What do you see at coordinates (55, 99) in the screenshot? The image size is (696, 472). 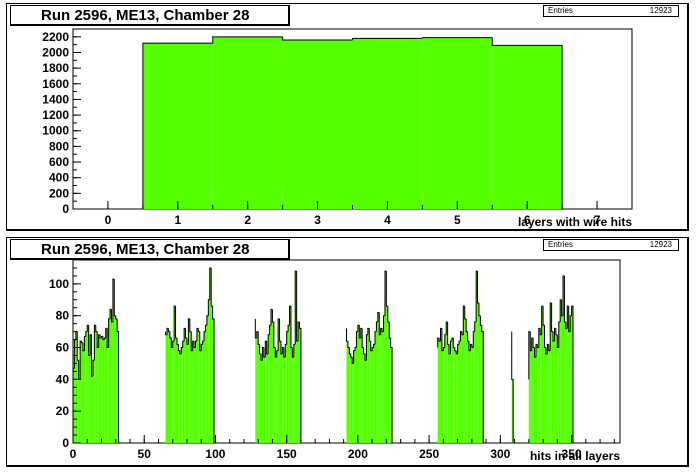 I see `y-tick-label: 1400` at bounding box center [55, 99].